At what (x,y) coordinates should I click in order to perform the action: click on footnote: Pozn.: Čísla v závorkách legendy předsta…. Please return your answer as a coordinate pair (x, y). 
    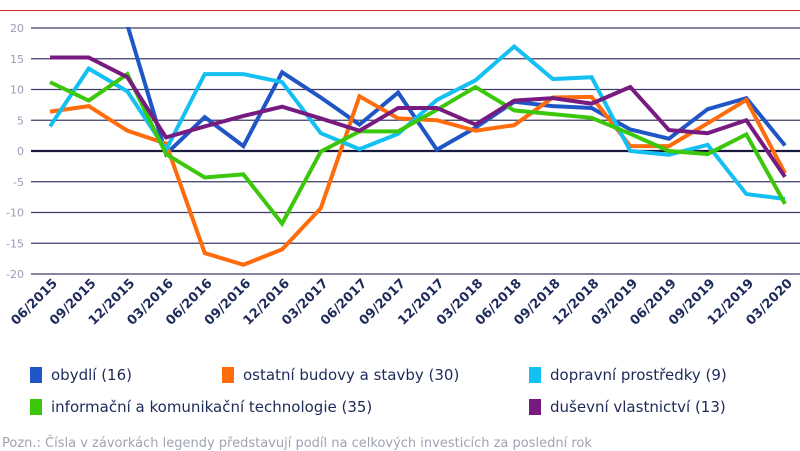
    Looking at the image, I should click on (297, 443).